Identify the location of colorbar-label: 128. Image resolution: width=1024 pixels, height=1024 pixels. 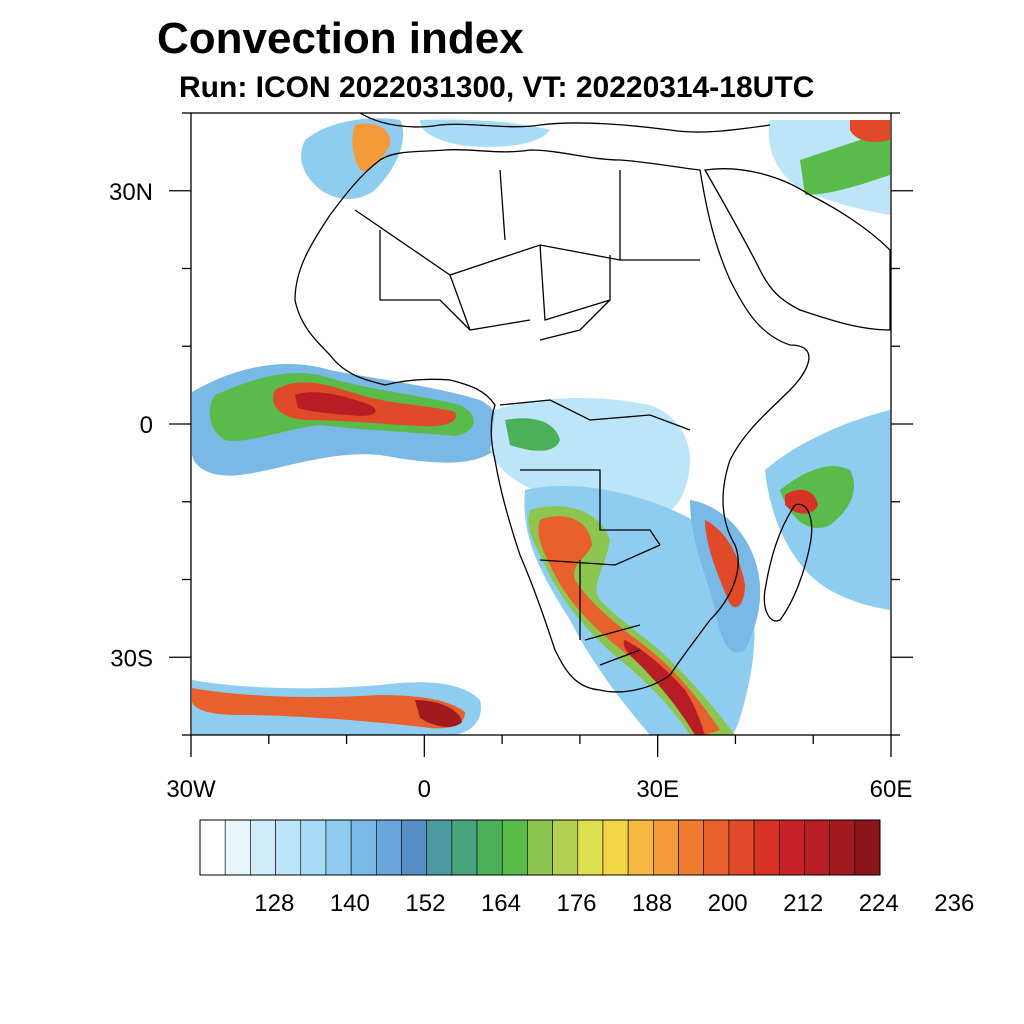
(274, 903).